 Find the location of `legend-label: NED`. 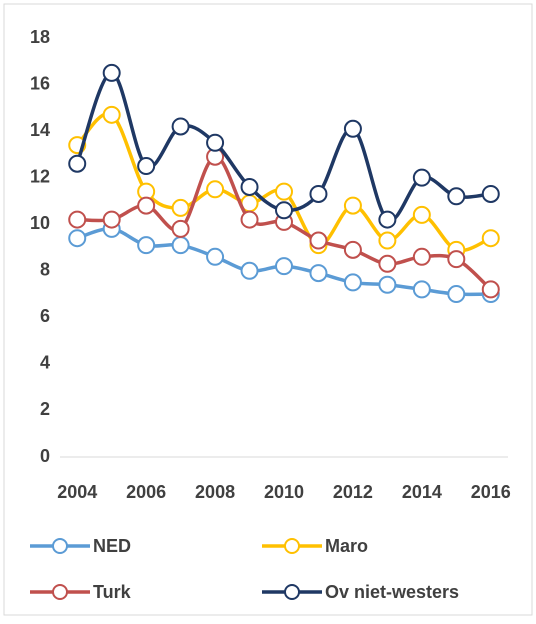

legend-label: NED is located at coordinates (112, 546).